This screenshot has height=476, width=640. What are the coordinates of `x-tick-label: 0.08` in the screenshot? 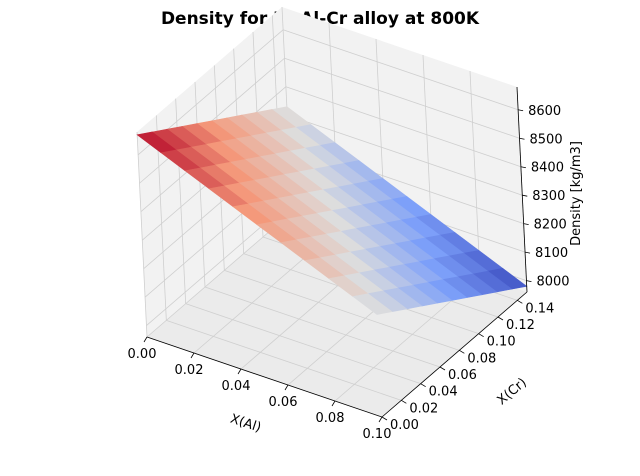 It's located at (330, 418).